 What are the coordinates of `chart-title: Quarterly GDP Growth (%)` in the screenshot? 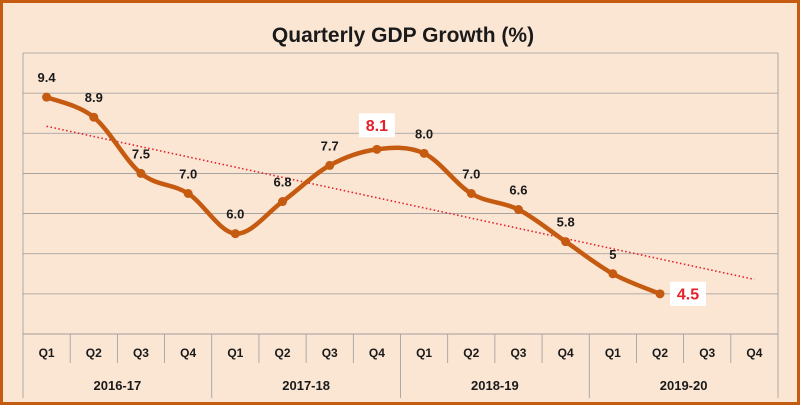 It's located at (403, 35).